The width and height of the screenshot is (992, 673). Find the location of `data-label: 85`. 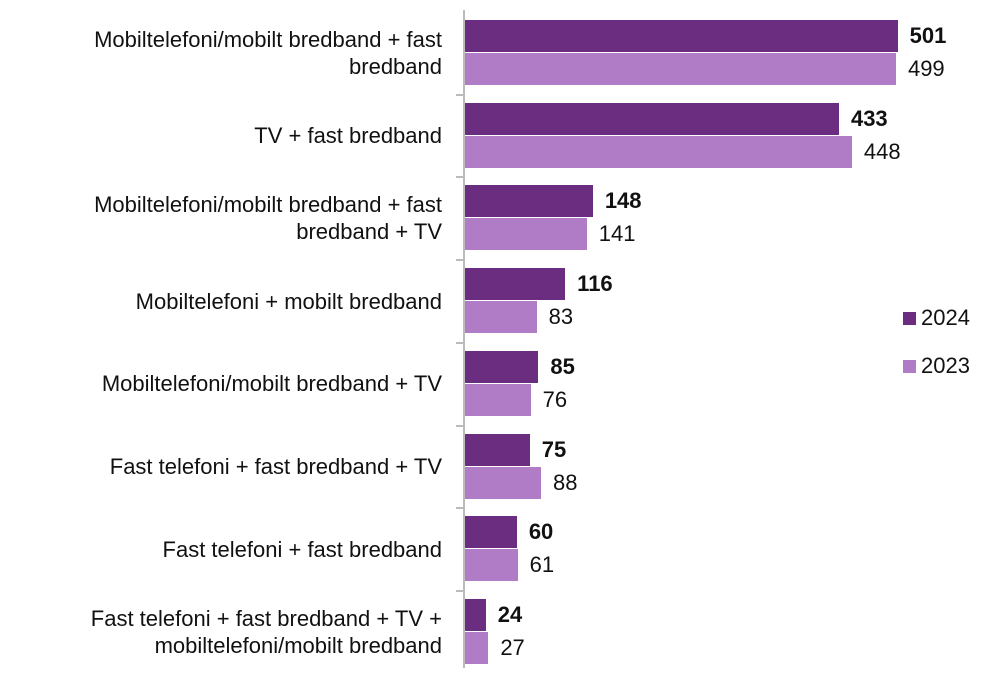

data-label: 85 is located at coordinates (562, 366).